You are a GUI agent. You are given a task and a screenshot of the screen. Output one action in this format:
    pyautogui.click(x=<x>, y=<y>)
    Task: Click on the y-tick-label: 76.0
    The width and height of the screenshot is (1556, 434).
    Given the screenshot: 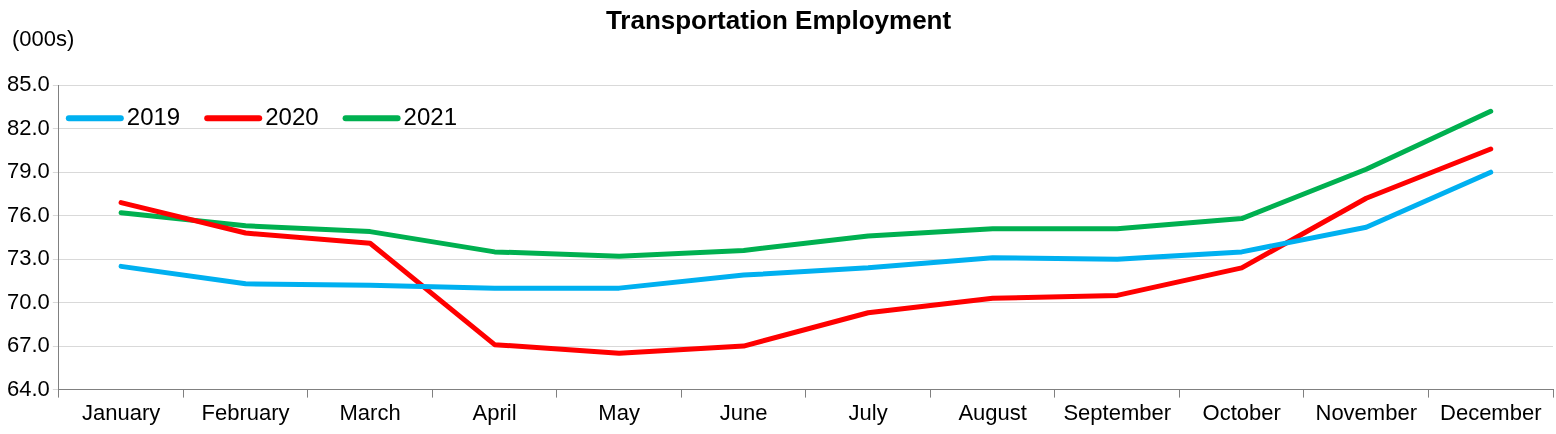 What is the action you would take?
    pyautogui.click(x=28, y=214)
    